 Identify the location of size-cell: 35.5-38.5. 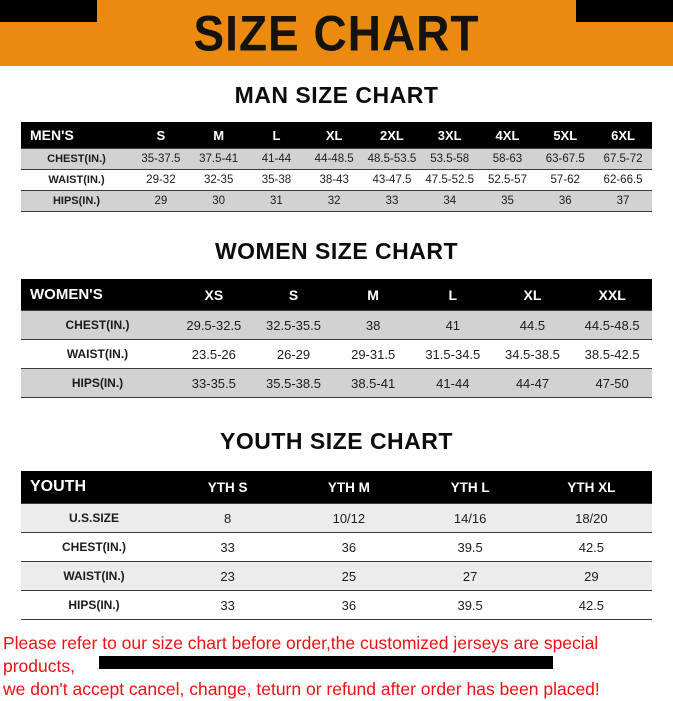
(293, 383).